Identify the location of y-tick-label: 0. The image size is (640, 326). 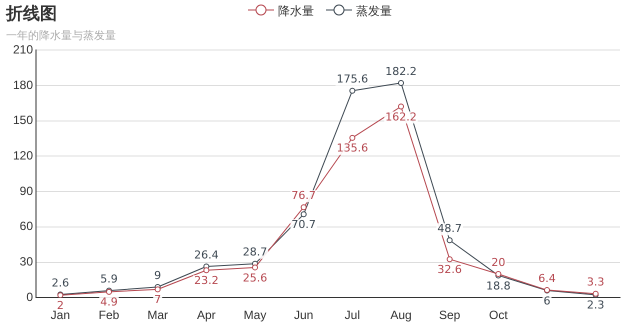
(30, 297).